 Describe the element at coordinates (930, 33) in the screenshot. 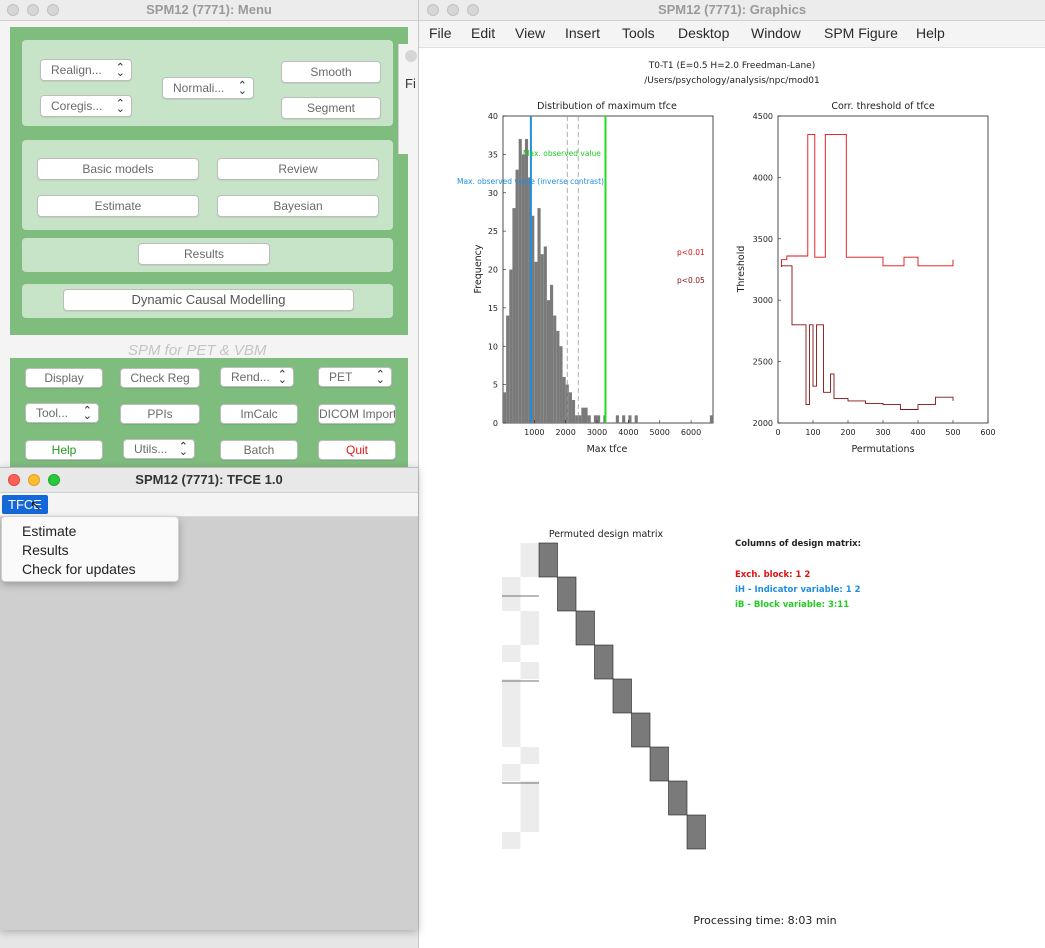

I see `menu-help: Help` at that location.